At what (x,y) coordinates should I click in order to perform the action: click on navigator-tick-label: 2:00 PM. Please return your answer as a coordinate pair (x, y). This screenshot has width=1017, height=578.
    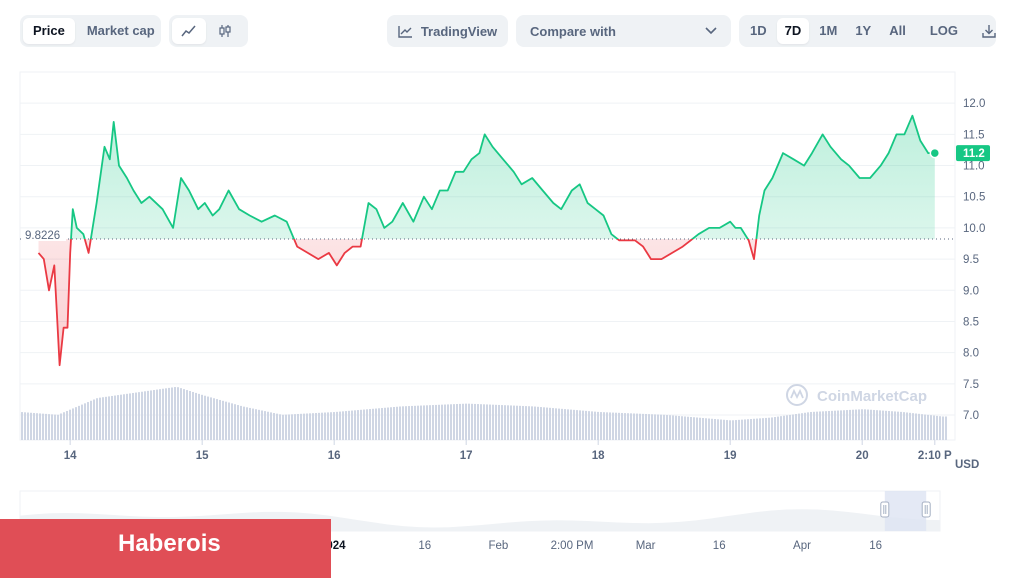
    Looking at the image, I should click on (572, 546).